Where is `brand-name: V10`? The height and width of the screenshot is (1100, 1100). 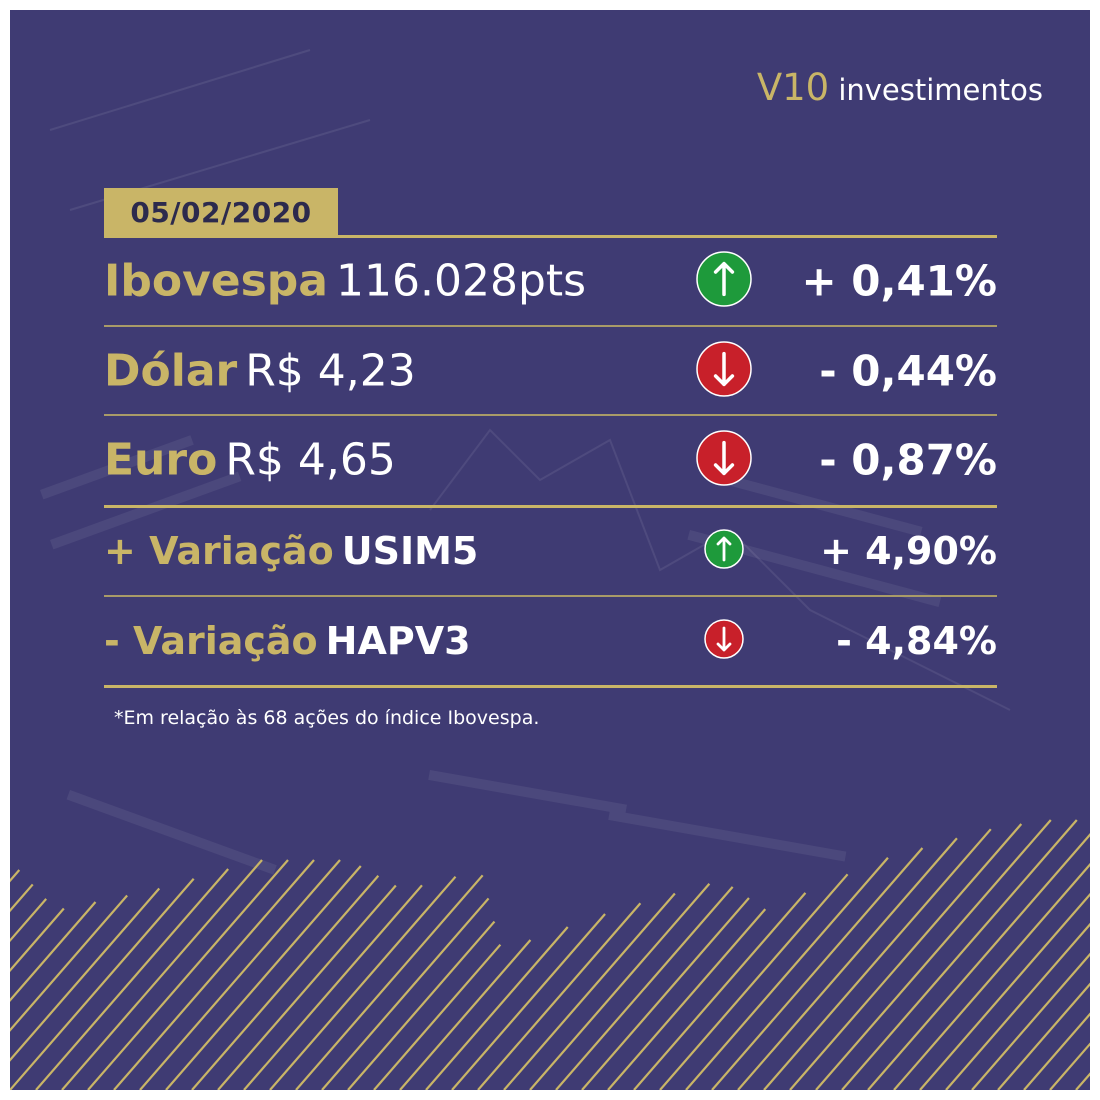 brand-name: V10 is located at coordinates (793, 87).